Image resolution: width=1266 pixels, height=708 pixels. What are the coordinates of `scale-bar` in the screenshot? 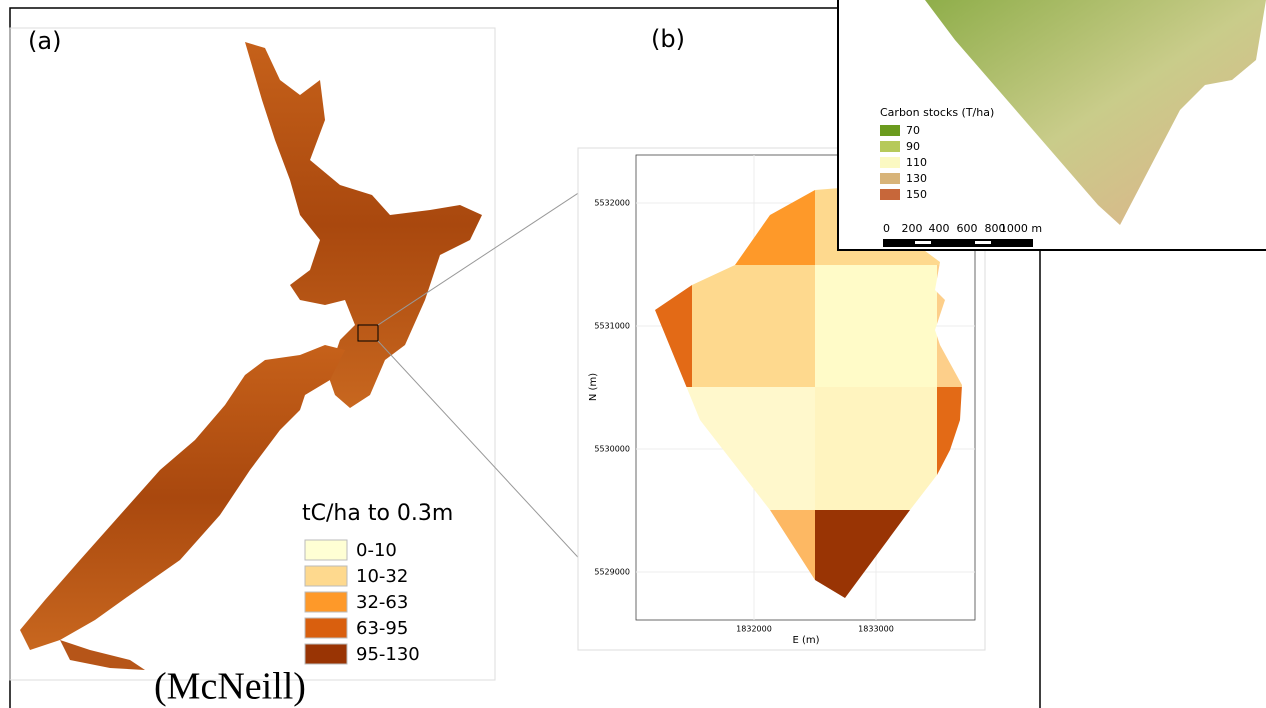 It's located at (958, 243).